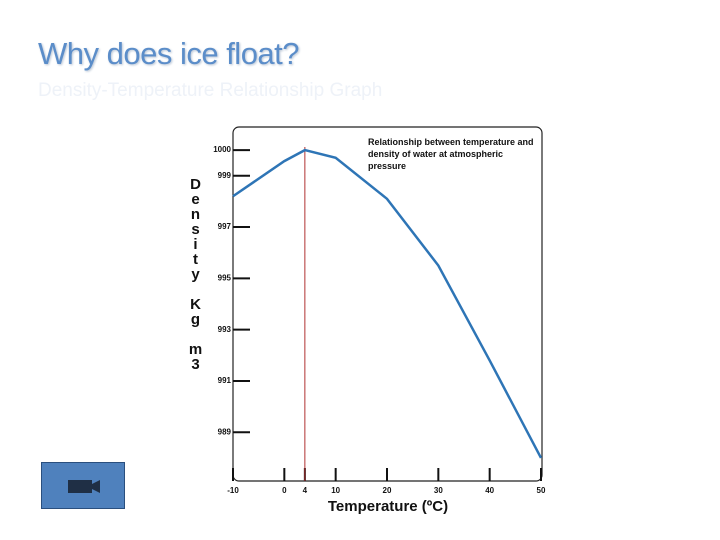  What do you see at coordinates (387, 490) in the screenshot?
I see `x-tick-label: 20` at bounding box center [387, 490].